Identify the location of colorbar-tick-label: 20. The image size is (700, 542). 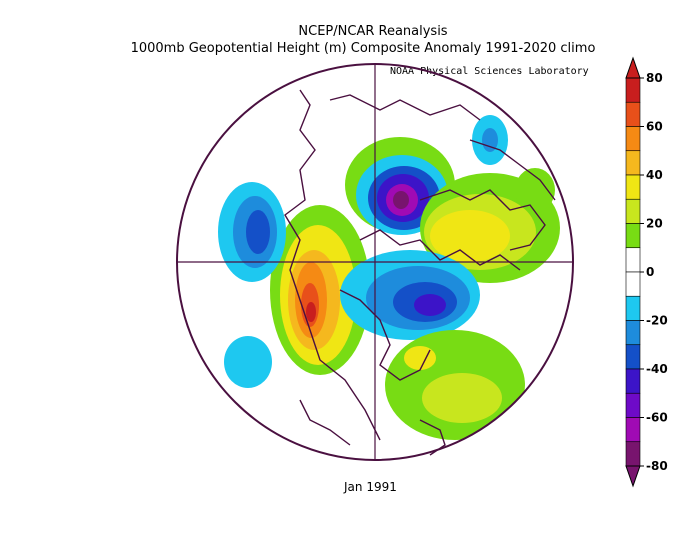
(654, 224).